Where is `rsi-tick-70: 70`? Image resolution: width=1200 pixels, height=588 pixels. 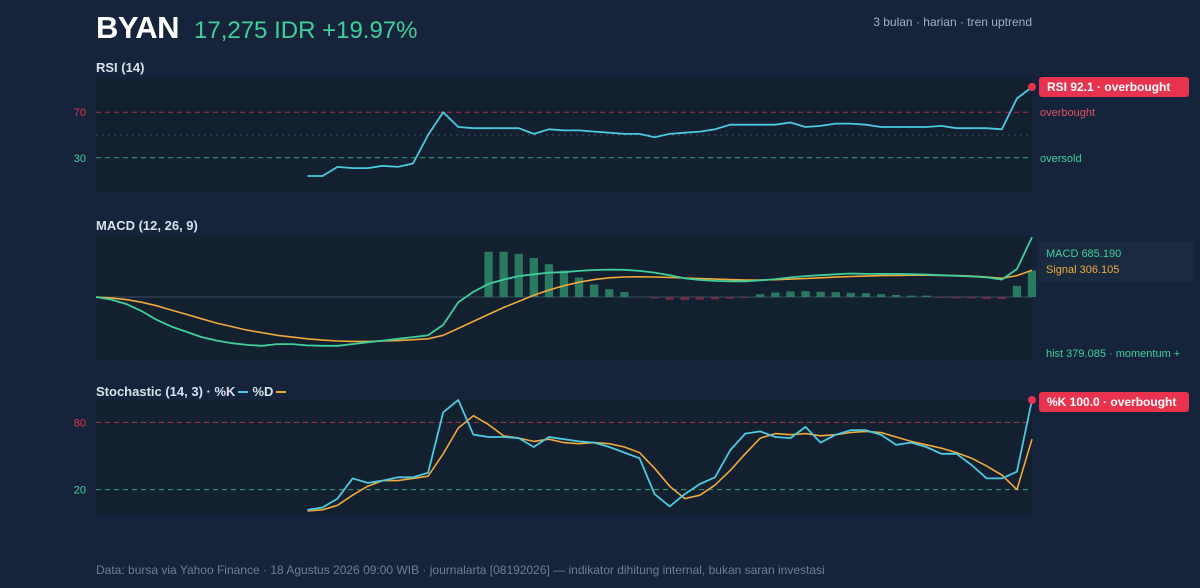 rsi-tick-70: 70 is located at coordinates (80, 113).